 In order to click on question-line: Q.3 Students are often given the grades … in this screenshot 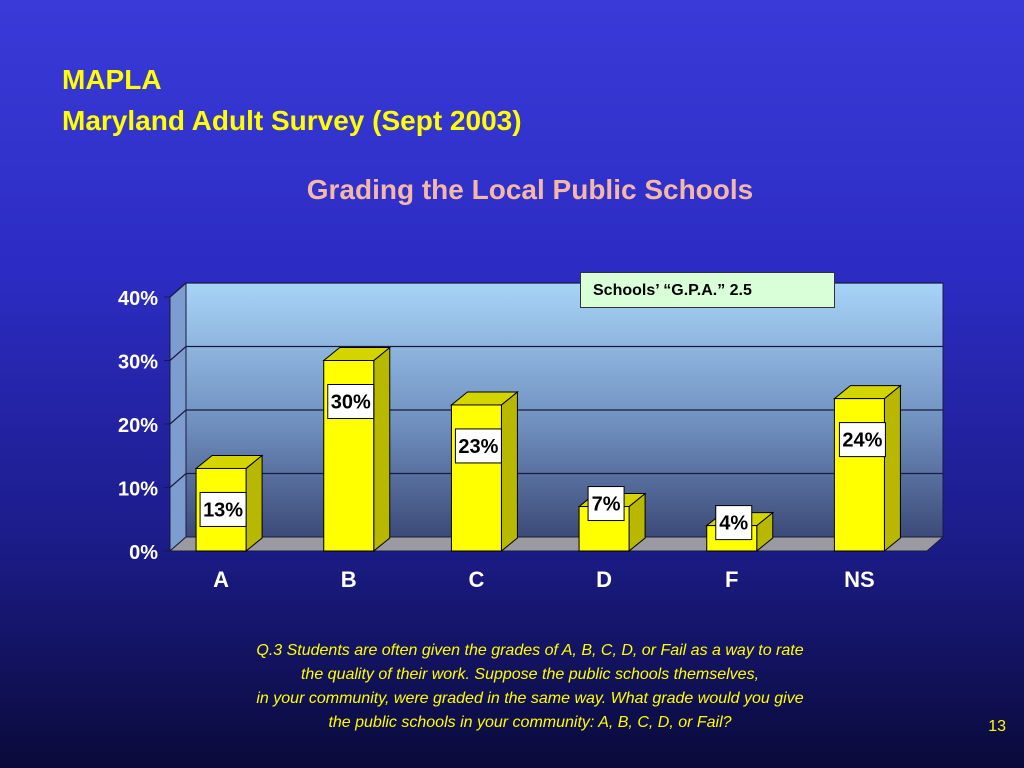, I will do `click(530, 650)`.